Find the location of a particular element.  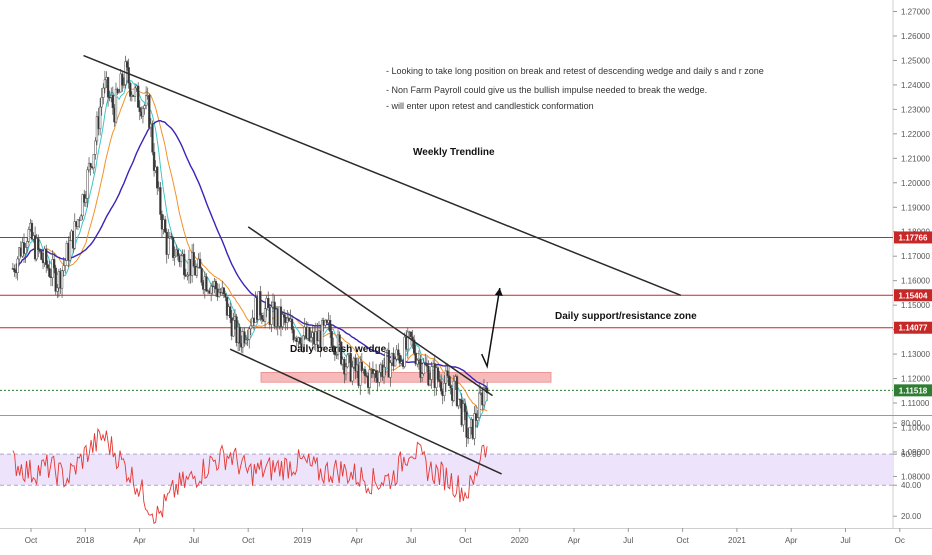

price-tick-label: 1.23000 is located at coordinates (915, 109).